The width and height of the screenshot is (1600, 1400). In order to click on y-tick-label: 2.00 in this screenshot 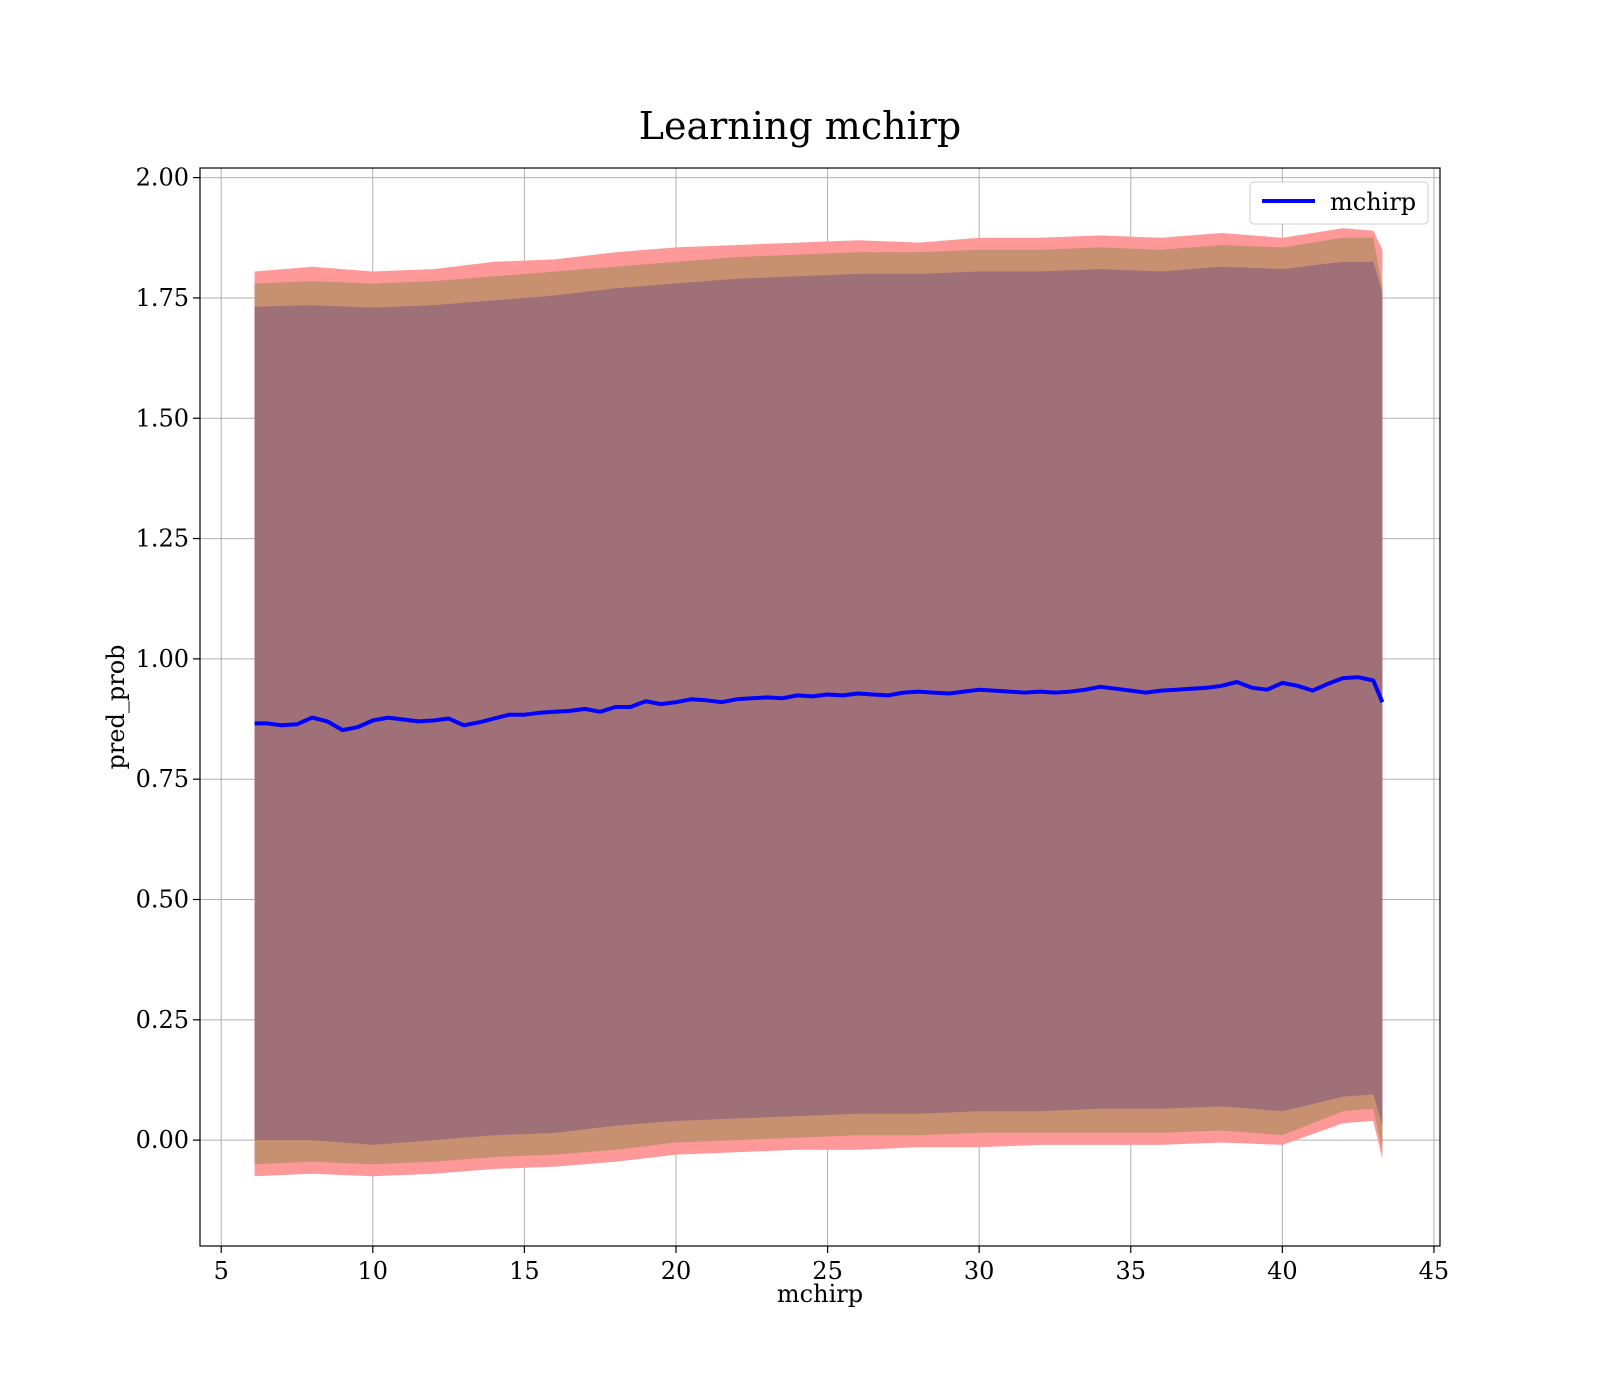, I will do `click(162, 178)`.